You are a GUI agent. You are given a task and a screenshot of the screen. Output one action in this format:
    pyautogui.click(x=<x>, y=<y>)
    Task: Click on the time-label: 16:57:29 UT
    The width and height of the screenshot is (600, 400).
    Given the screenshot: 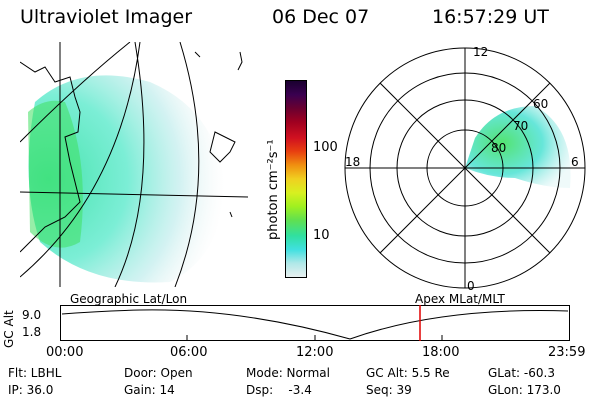 What is the action you would take?
    pyautogui.click(x=490, y=17)
    